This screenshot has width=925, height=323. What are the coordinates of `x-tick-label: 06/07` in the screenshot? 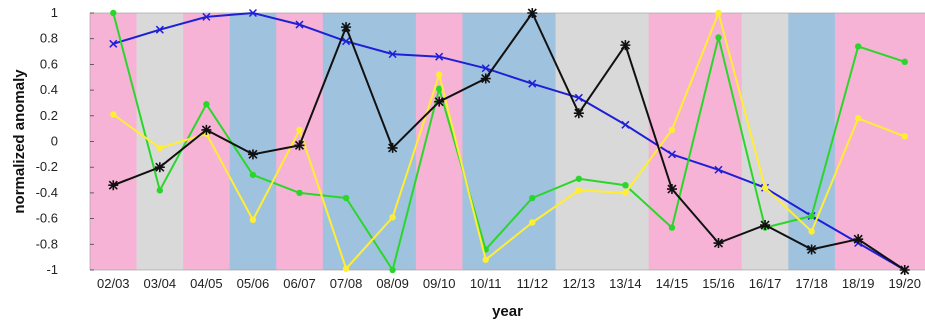 It's located at (299, 283).